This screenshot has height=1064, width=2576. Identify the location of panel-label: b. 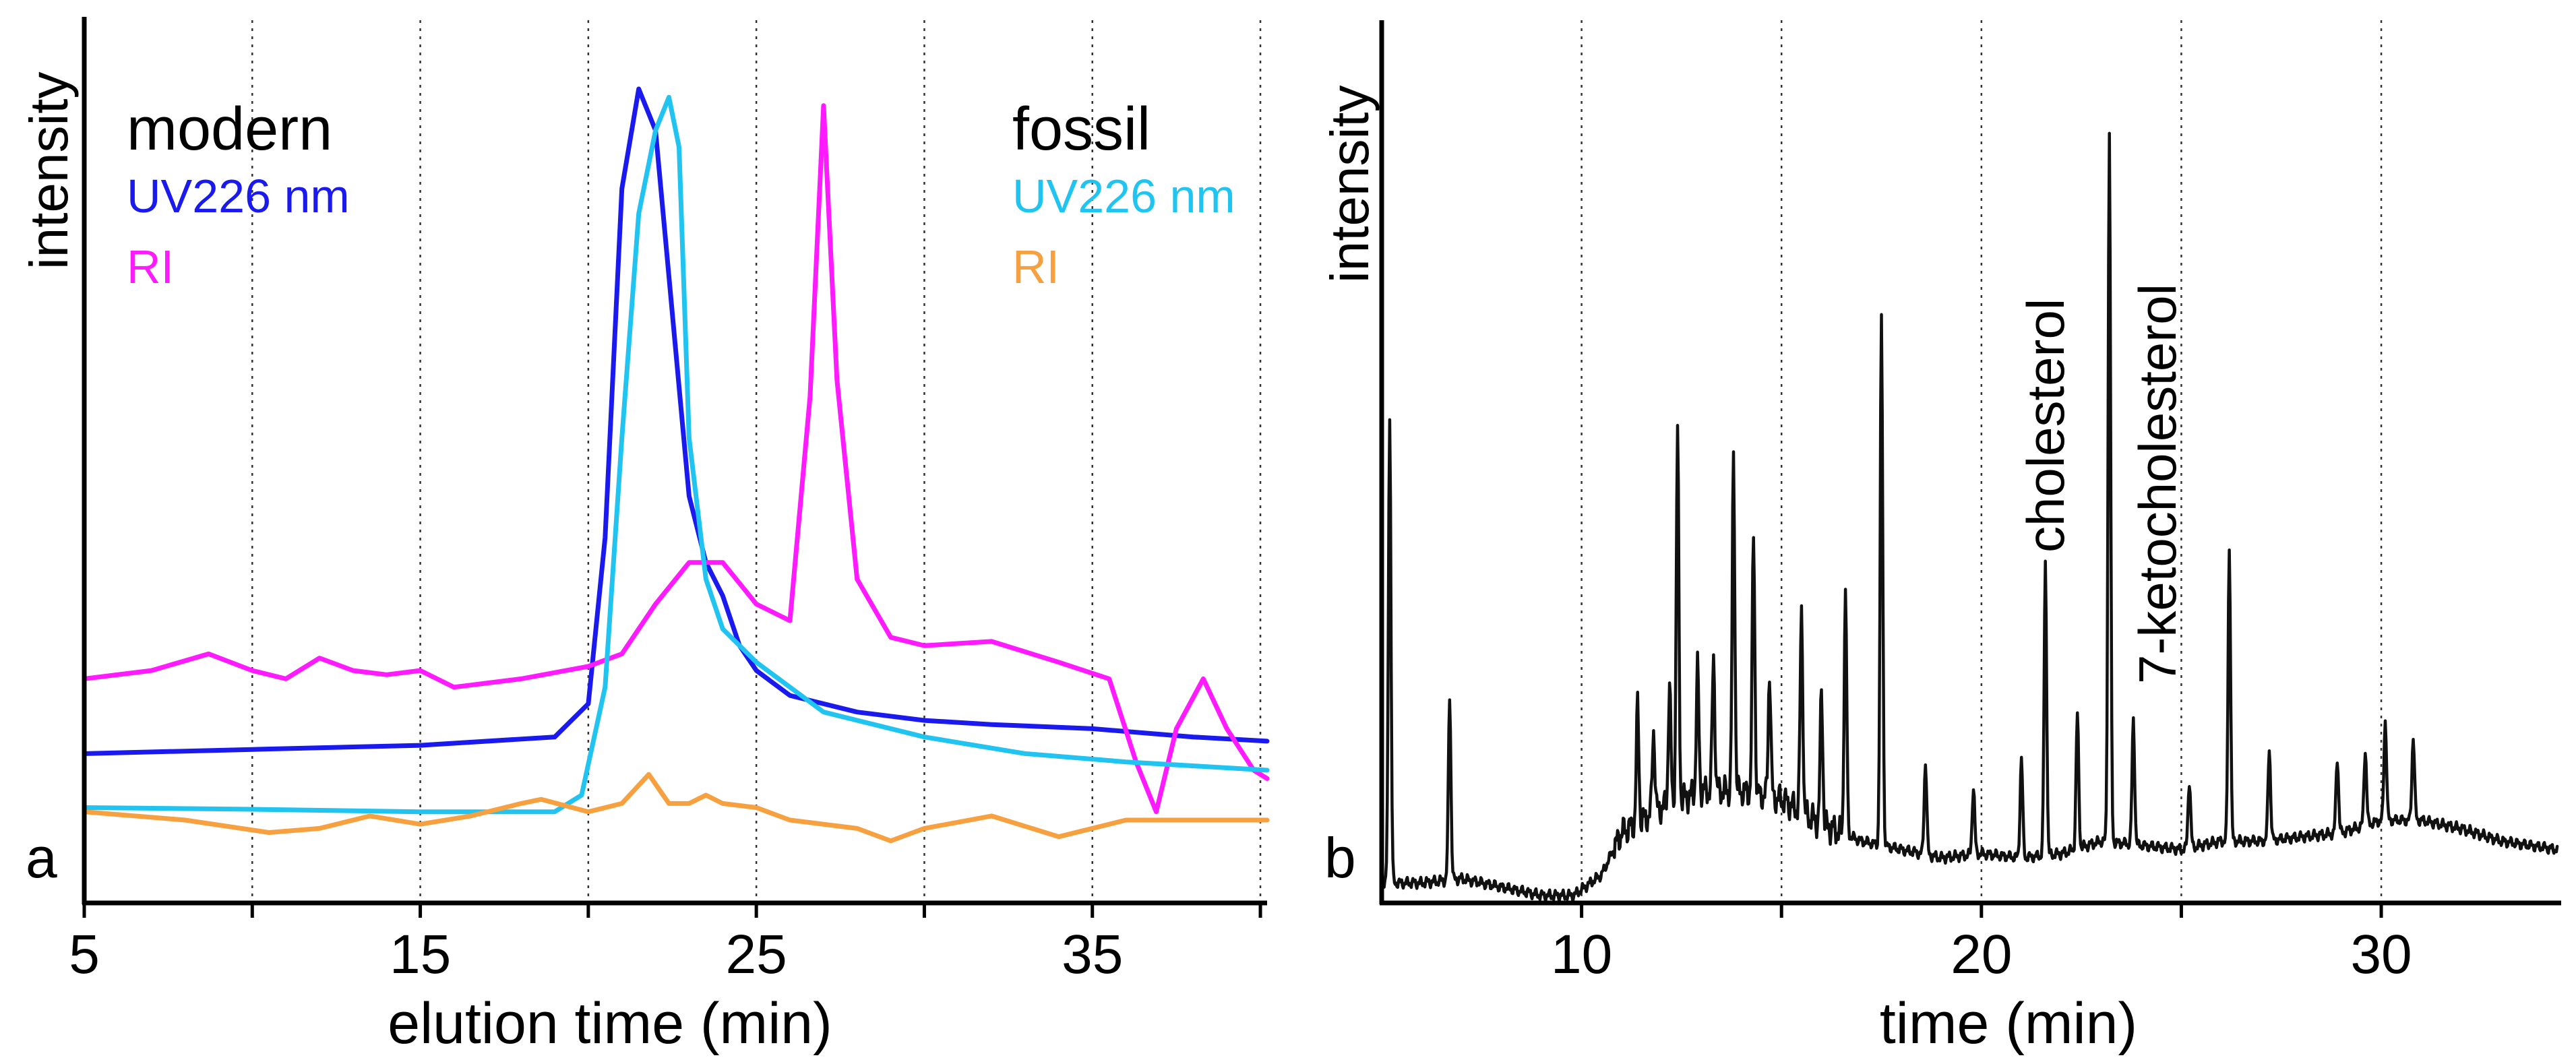
(1340, 857).